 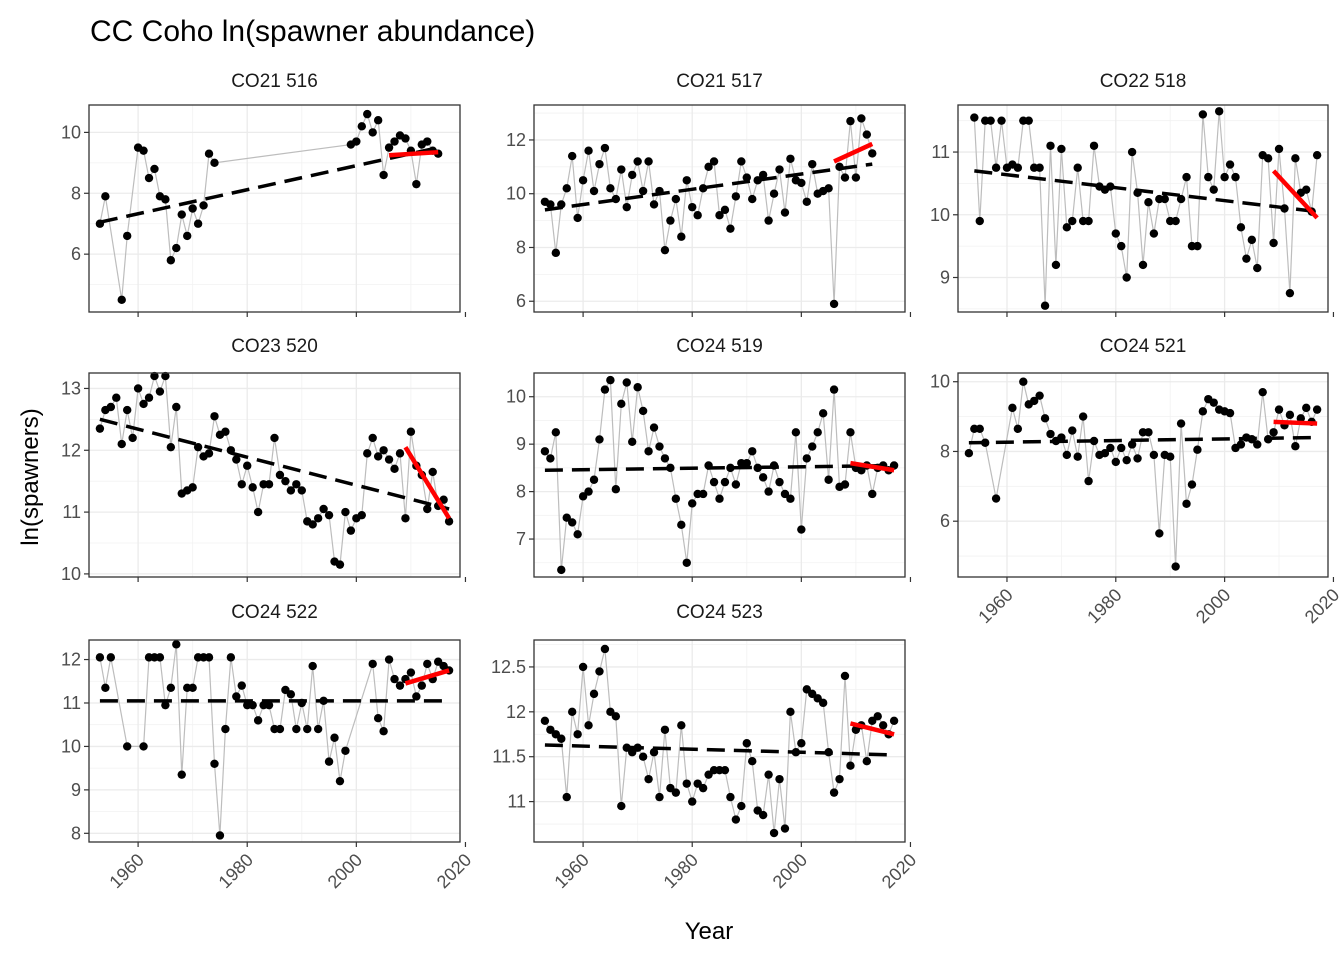 What do you see at coordinates (274, 612) in the screenshot?
I see `panel-strip-label: CO24 522` at bounding box center [274, 612].